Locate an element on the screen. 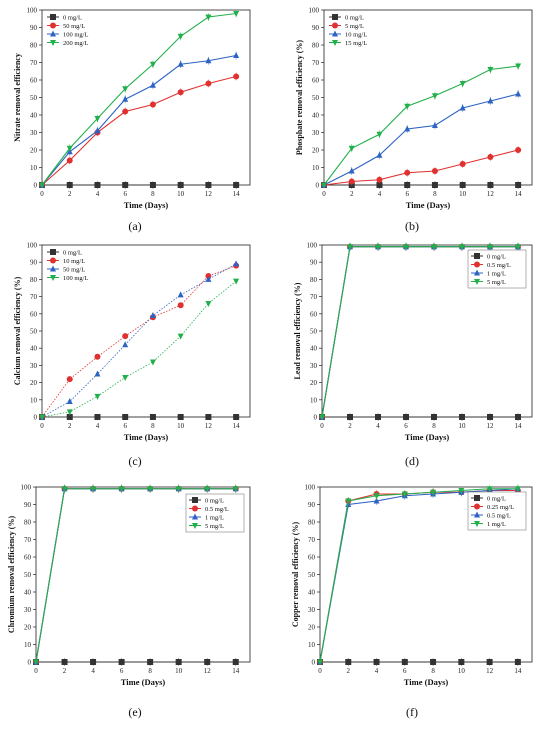 The image size is (550, 729). y-tick-label: 60 is located at coordinates (312, 558).